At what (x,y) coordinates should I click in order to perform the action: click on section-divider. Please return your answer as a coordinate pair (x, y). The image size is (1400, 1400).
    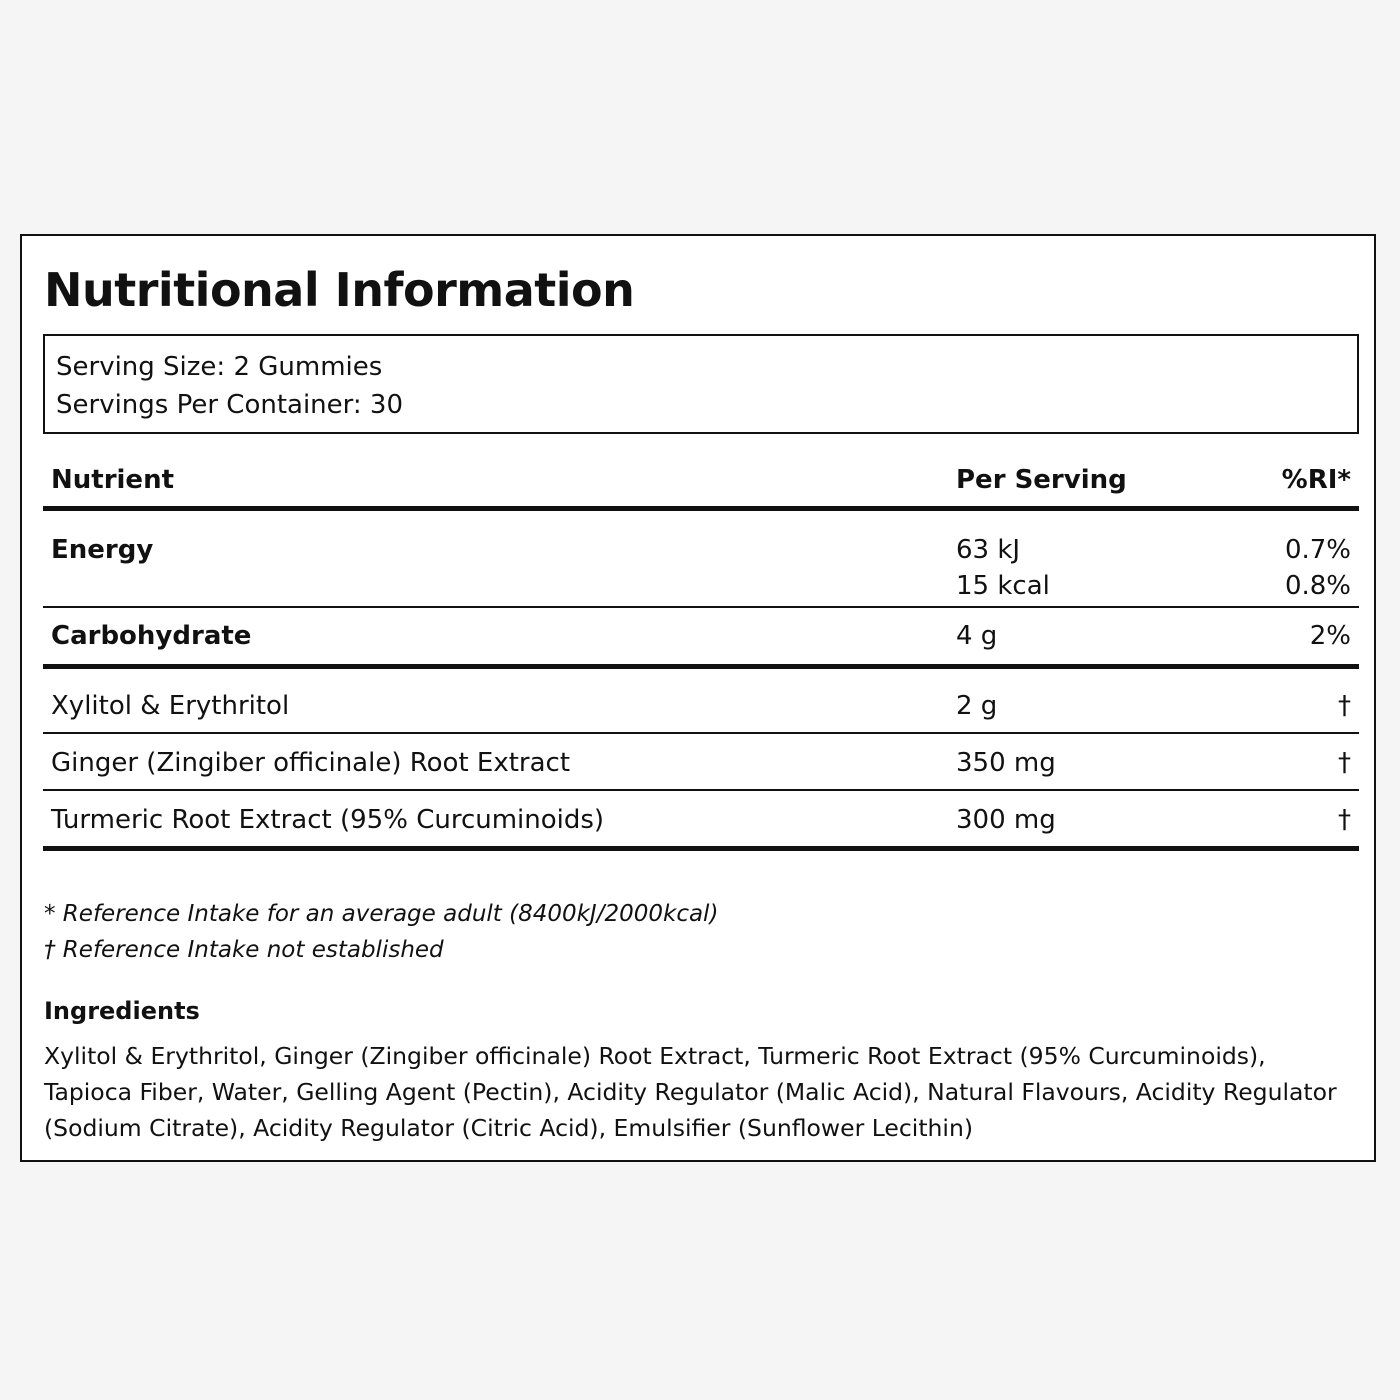
    Looking at the image, I should click on (701, 666).